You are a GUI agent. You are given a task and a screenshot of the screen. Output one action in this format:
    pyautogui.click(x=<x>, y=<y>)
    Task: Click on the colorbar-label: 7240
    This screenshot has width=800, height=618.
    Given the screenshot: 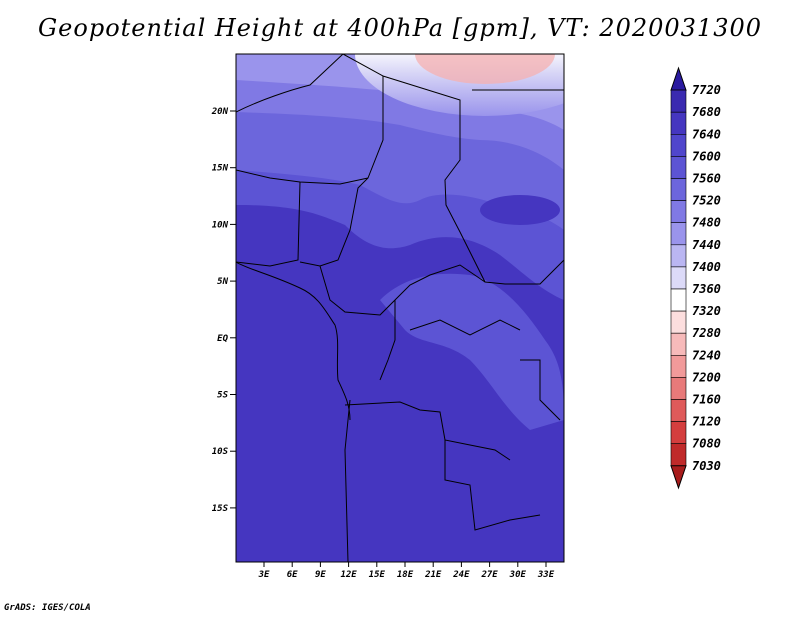 What is the action you would take?
    pyautogui.click(x=706, y=355)
    